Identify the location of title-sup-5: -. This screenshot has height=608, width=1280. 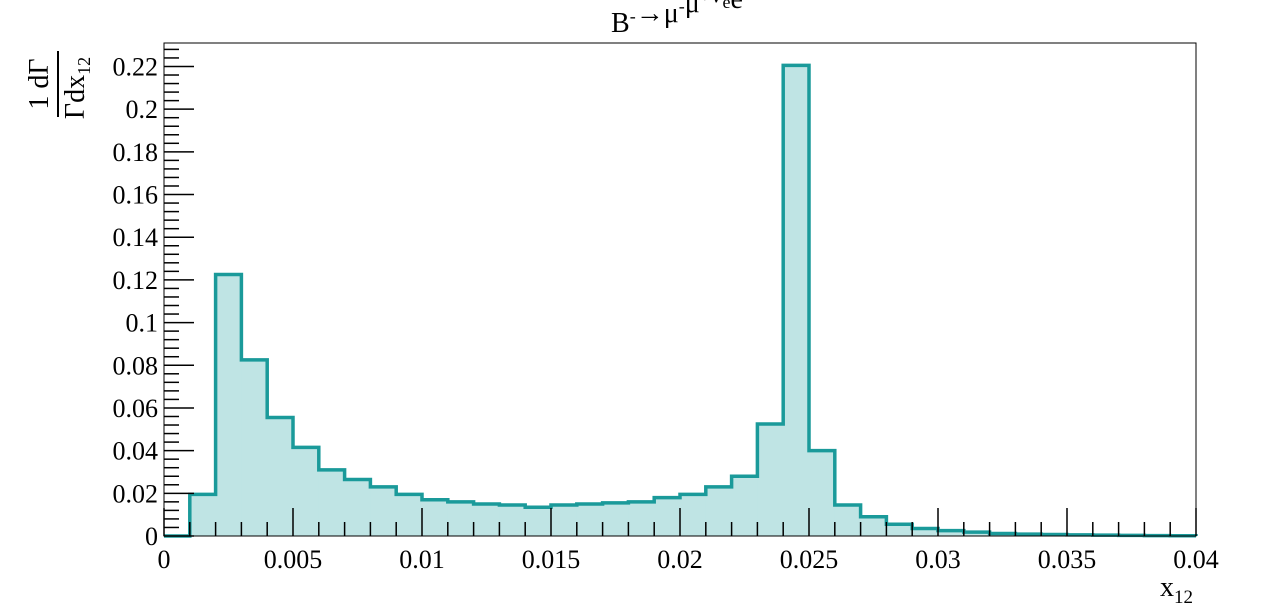
(746, 1).